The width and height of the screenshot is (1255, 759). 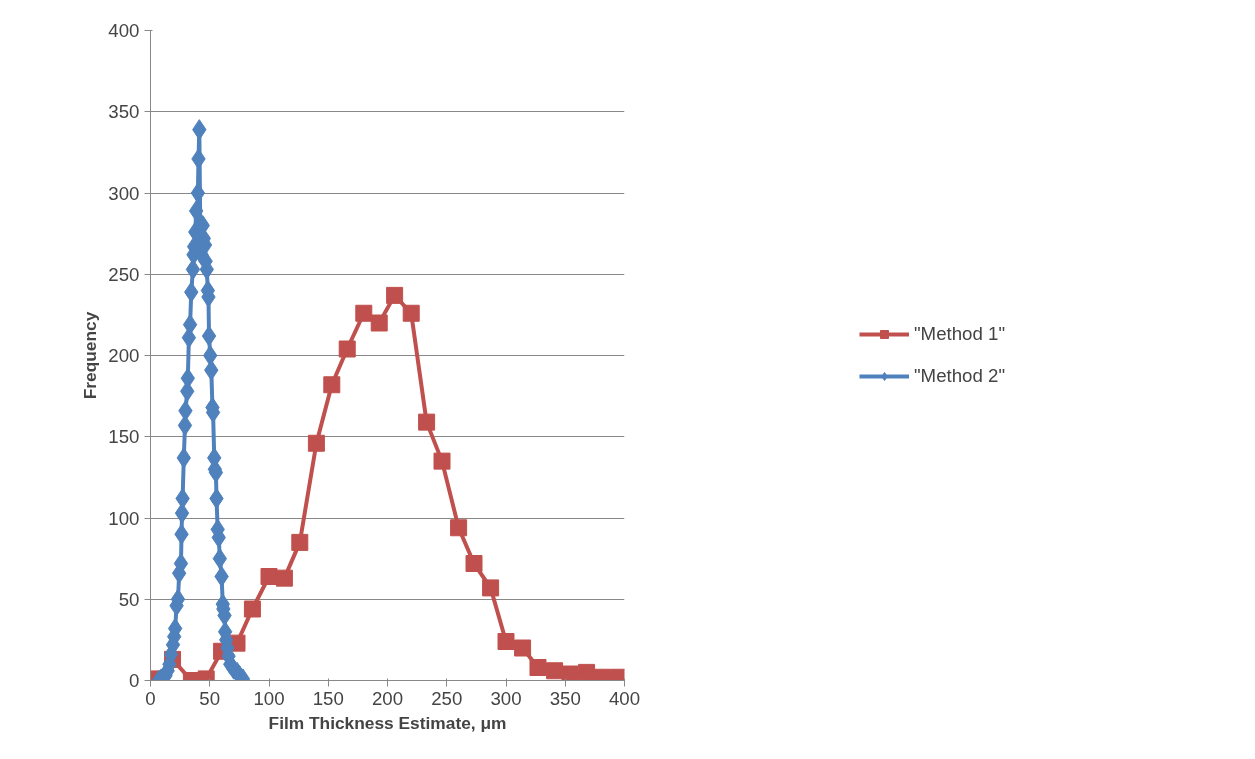 I want to click on y-tick-label: 300, so click(x=124, y=193).